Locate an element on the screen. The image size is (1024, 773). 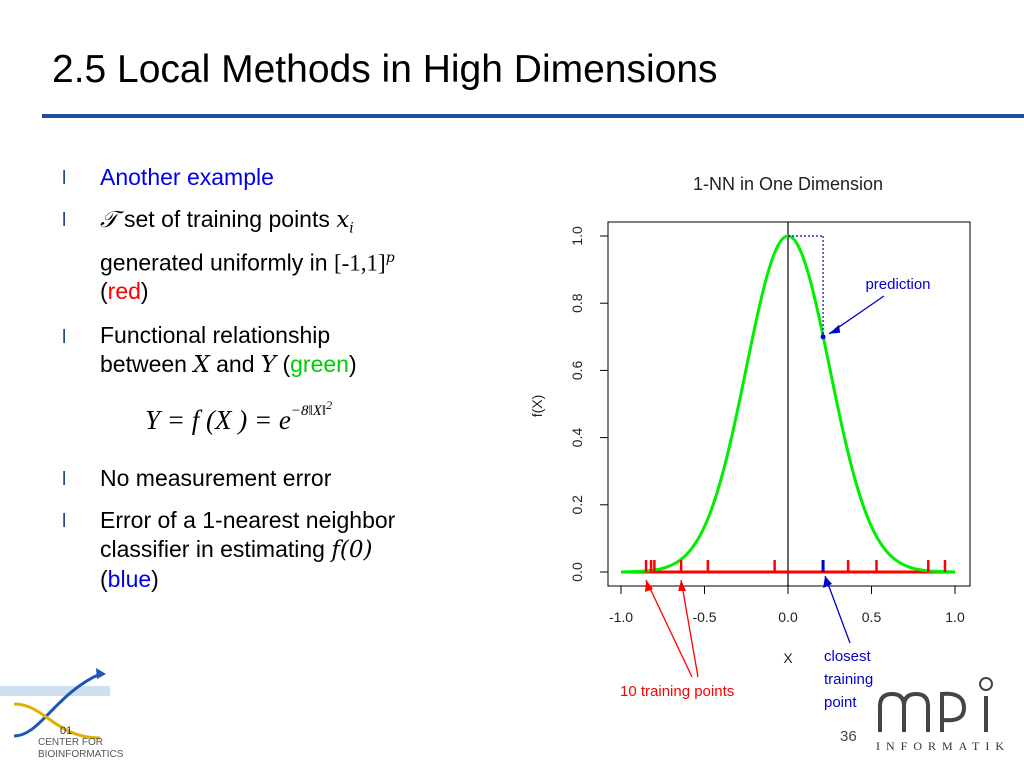
color-word-blue: blue is located at coordinates (129, 579).